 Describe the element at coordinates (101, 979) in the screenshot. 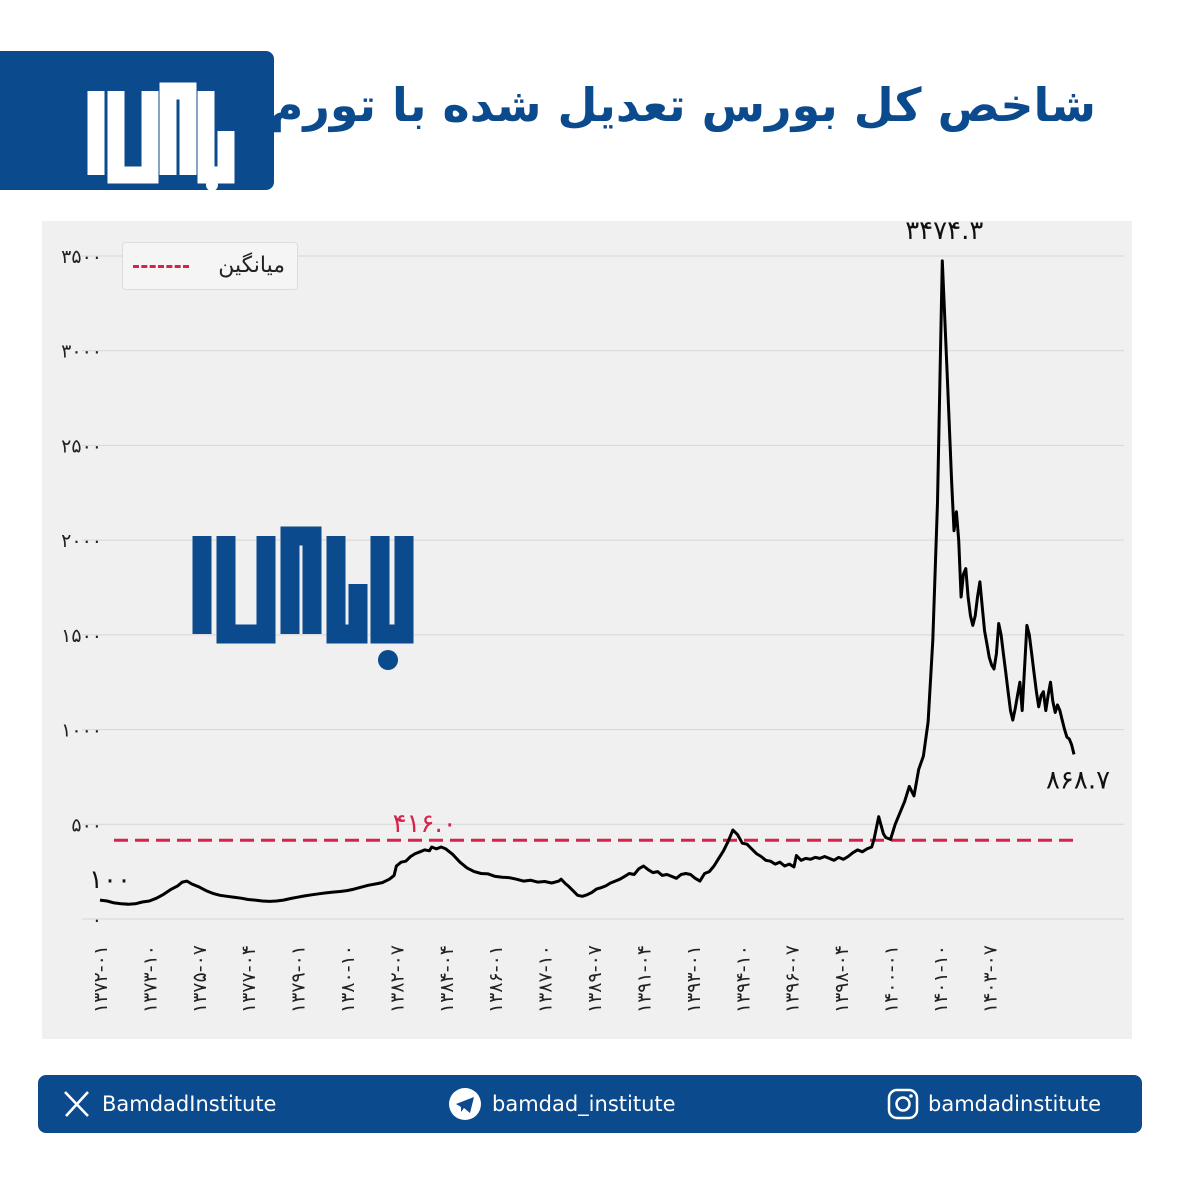

I see `x-tick-label: ۱۳۷۲-۰۱` at that location.